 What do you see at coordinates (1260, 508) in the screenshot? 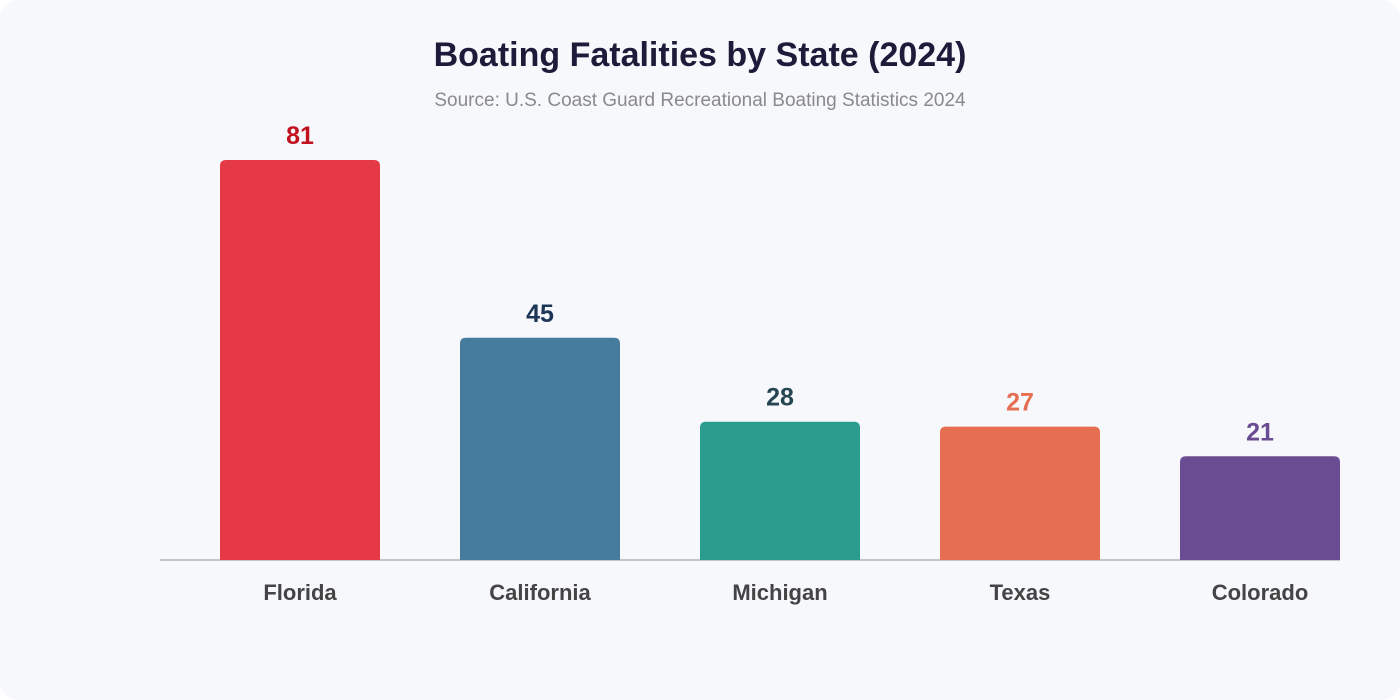
I see `bar-colorado` at bounding box center [1260, 508].